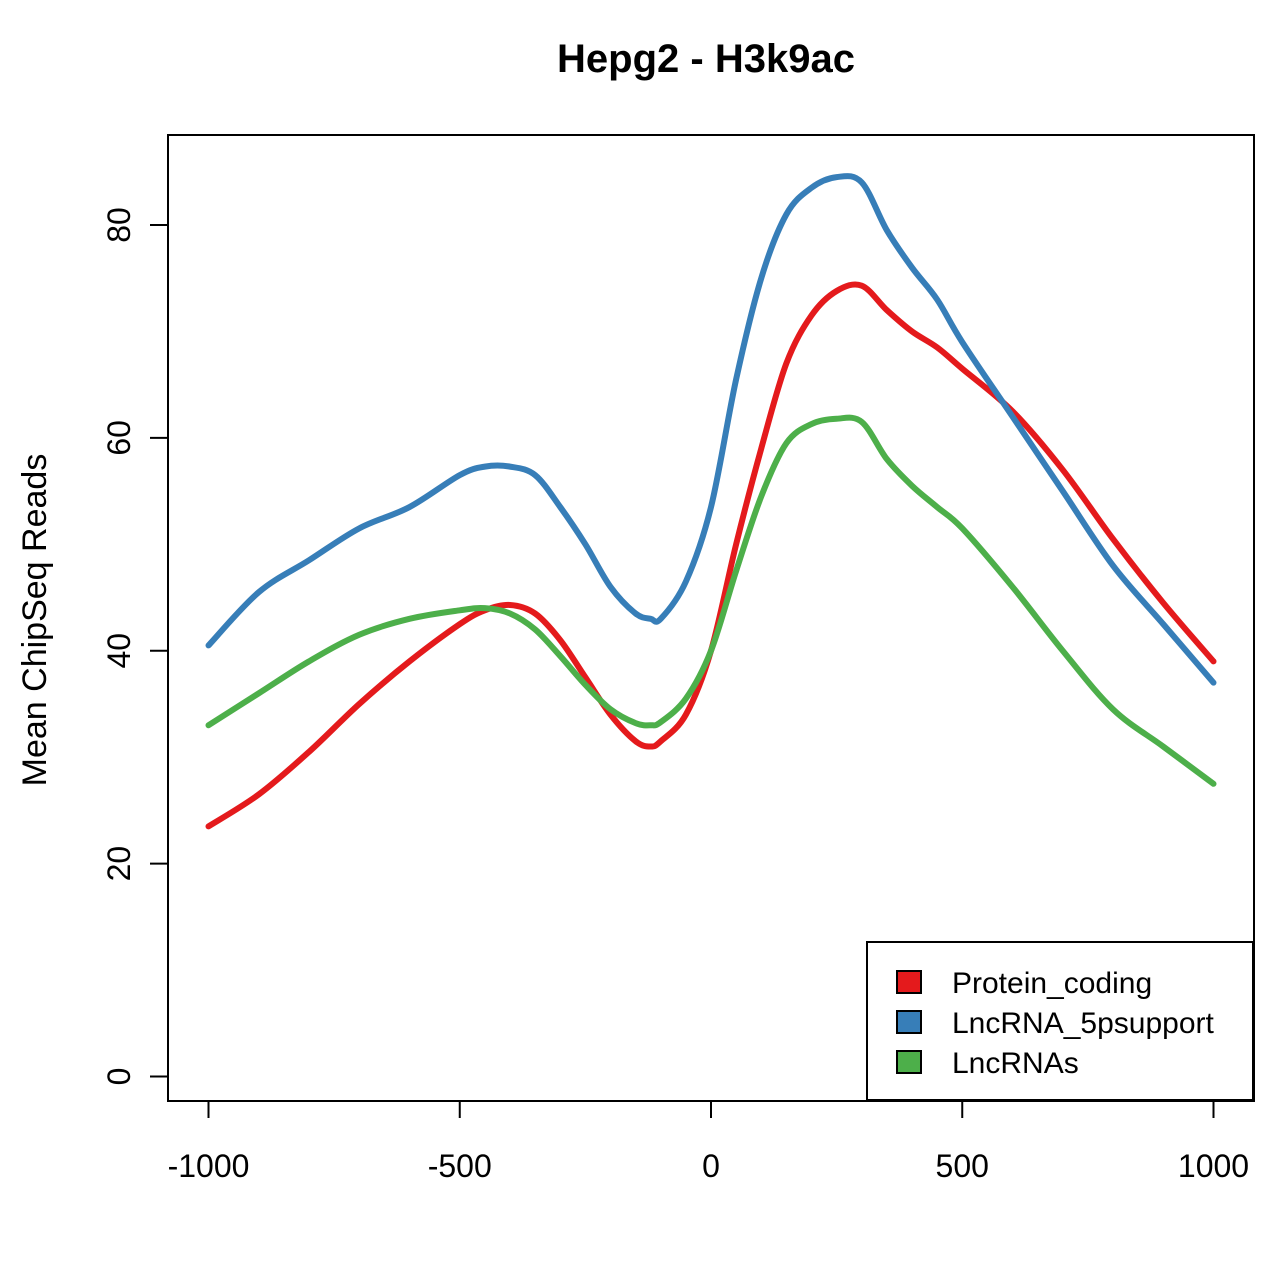 Image resolution: width=1280 pixels, height=1276 pixels. Describe the element at coordinates (1052, 983) in the screenshot. I see `legend-label-protein-coding: Protein_coding` at that location.